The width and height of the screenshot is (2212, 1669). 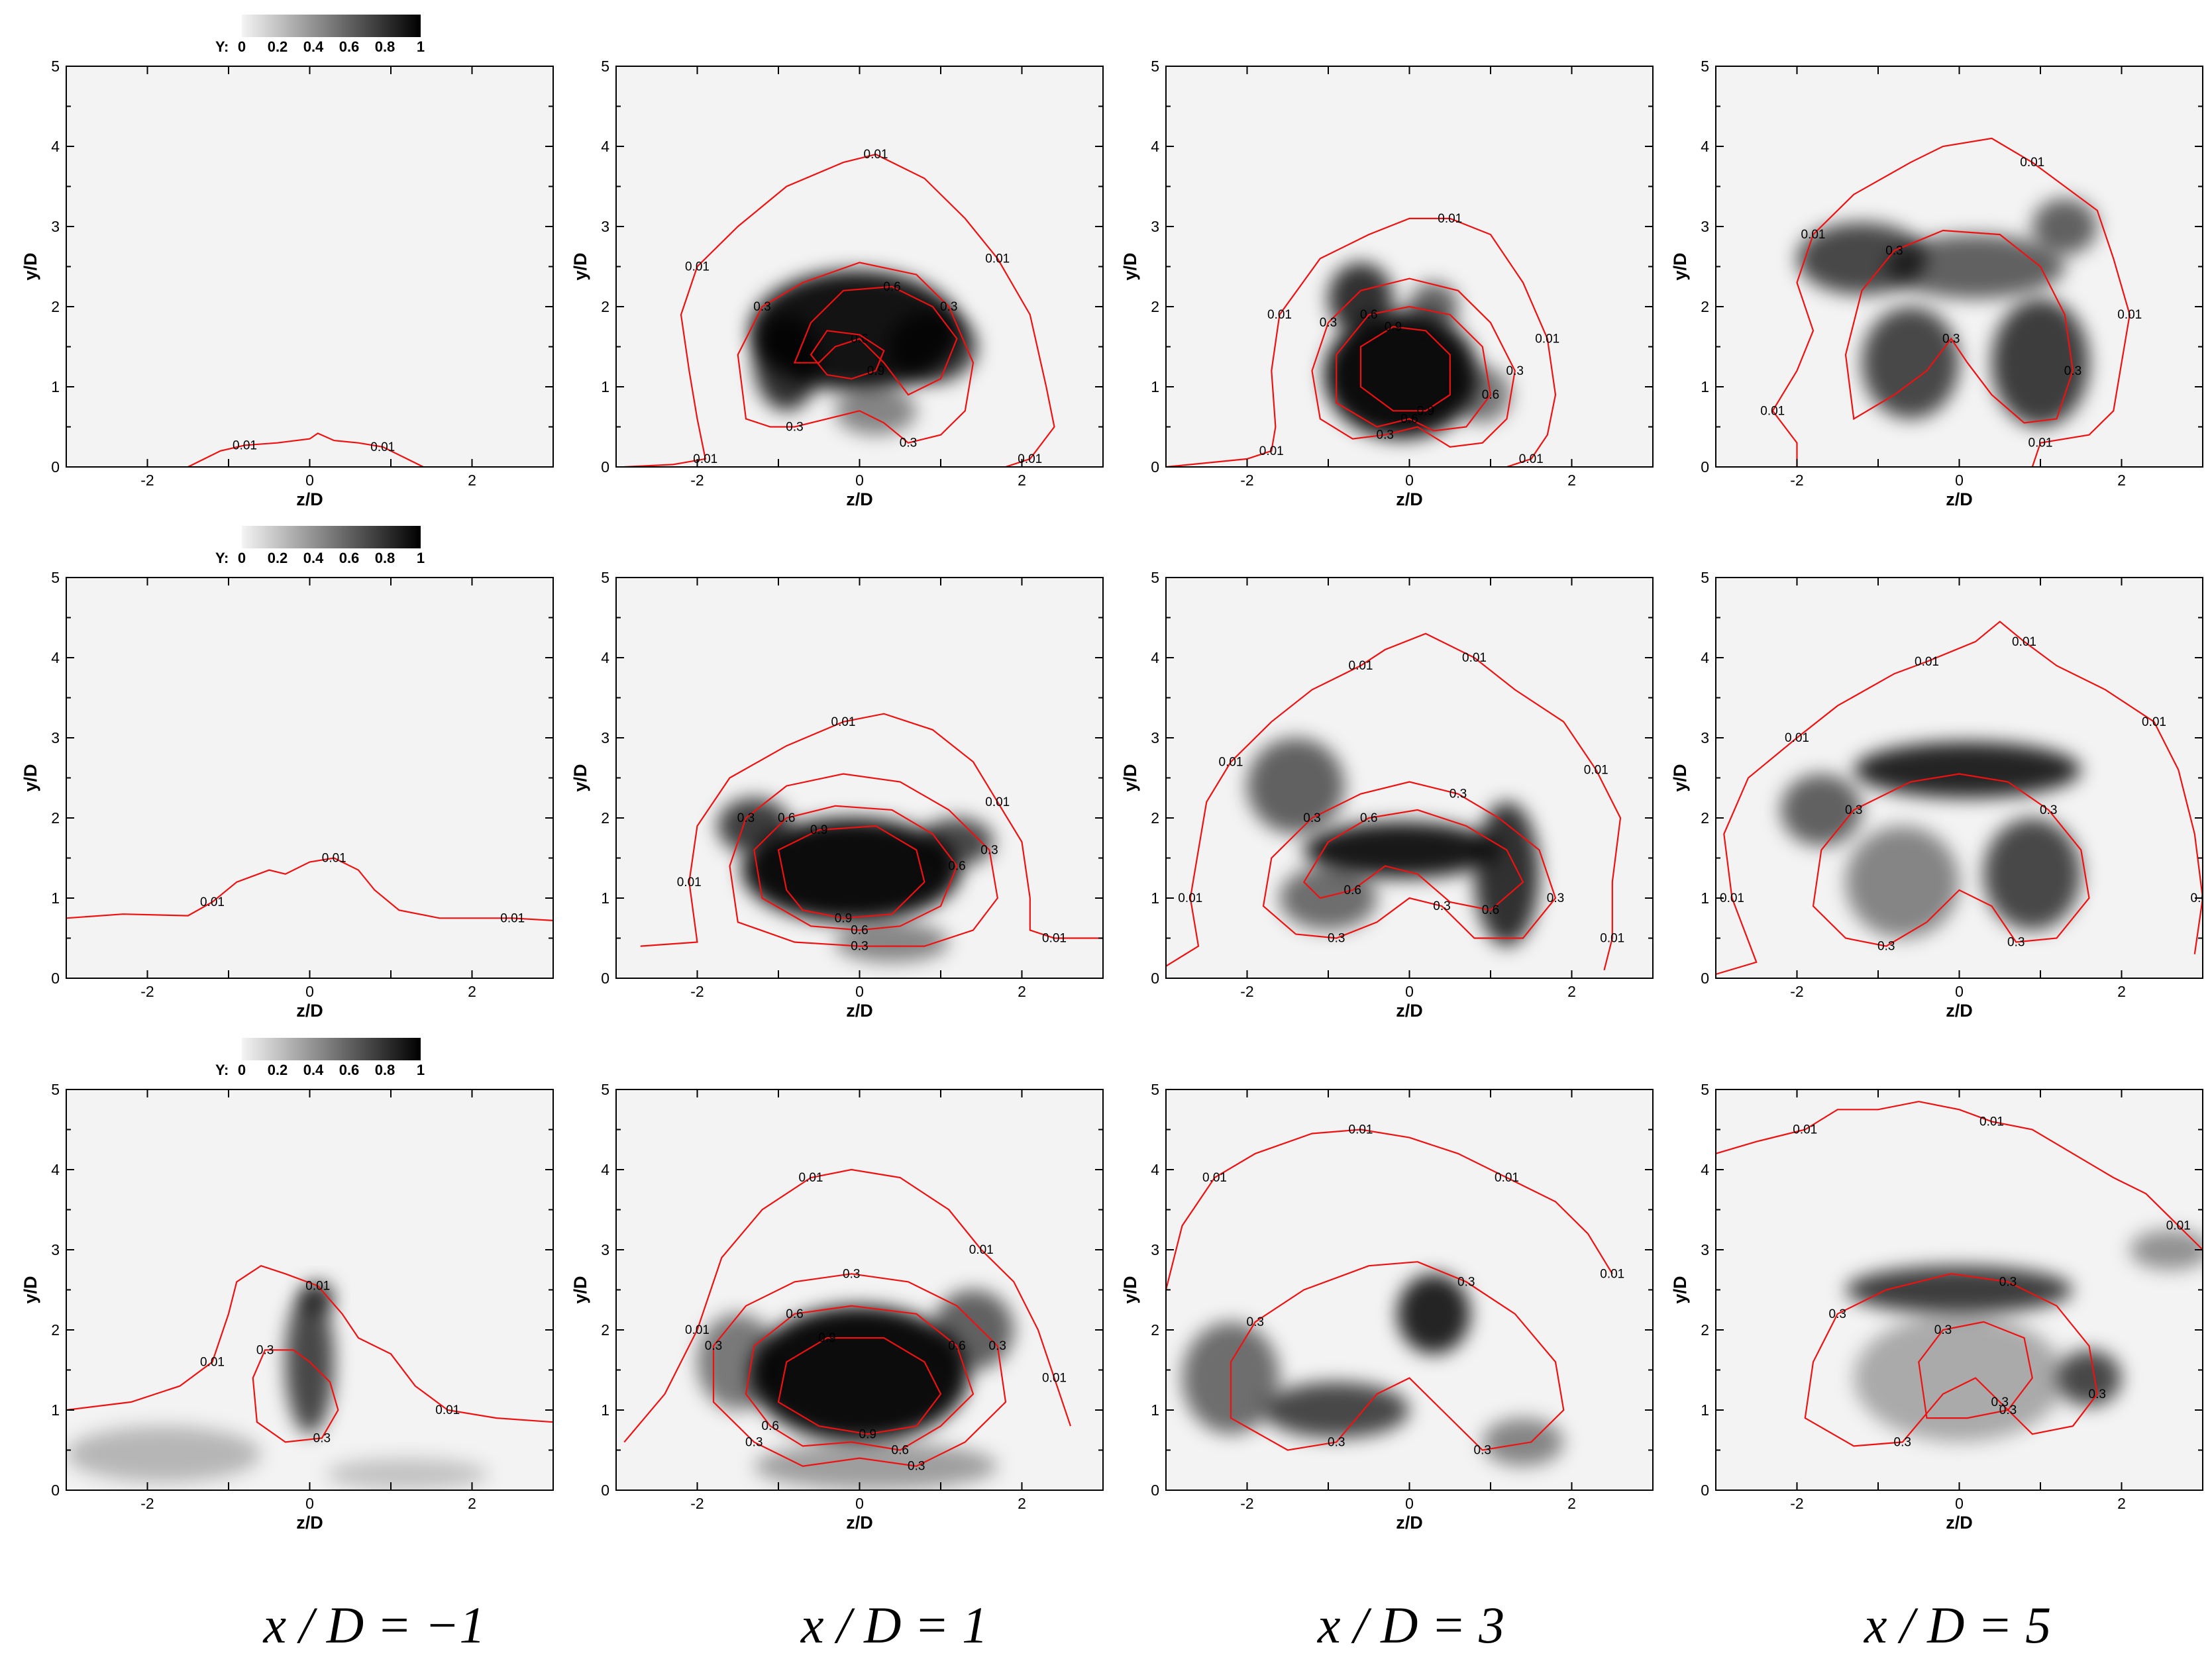 What do you see at coordinates (1705, 66) in the screenshot?
I see `y-tick-label: 5` at bounding box center [1705, 66].